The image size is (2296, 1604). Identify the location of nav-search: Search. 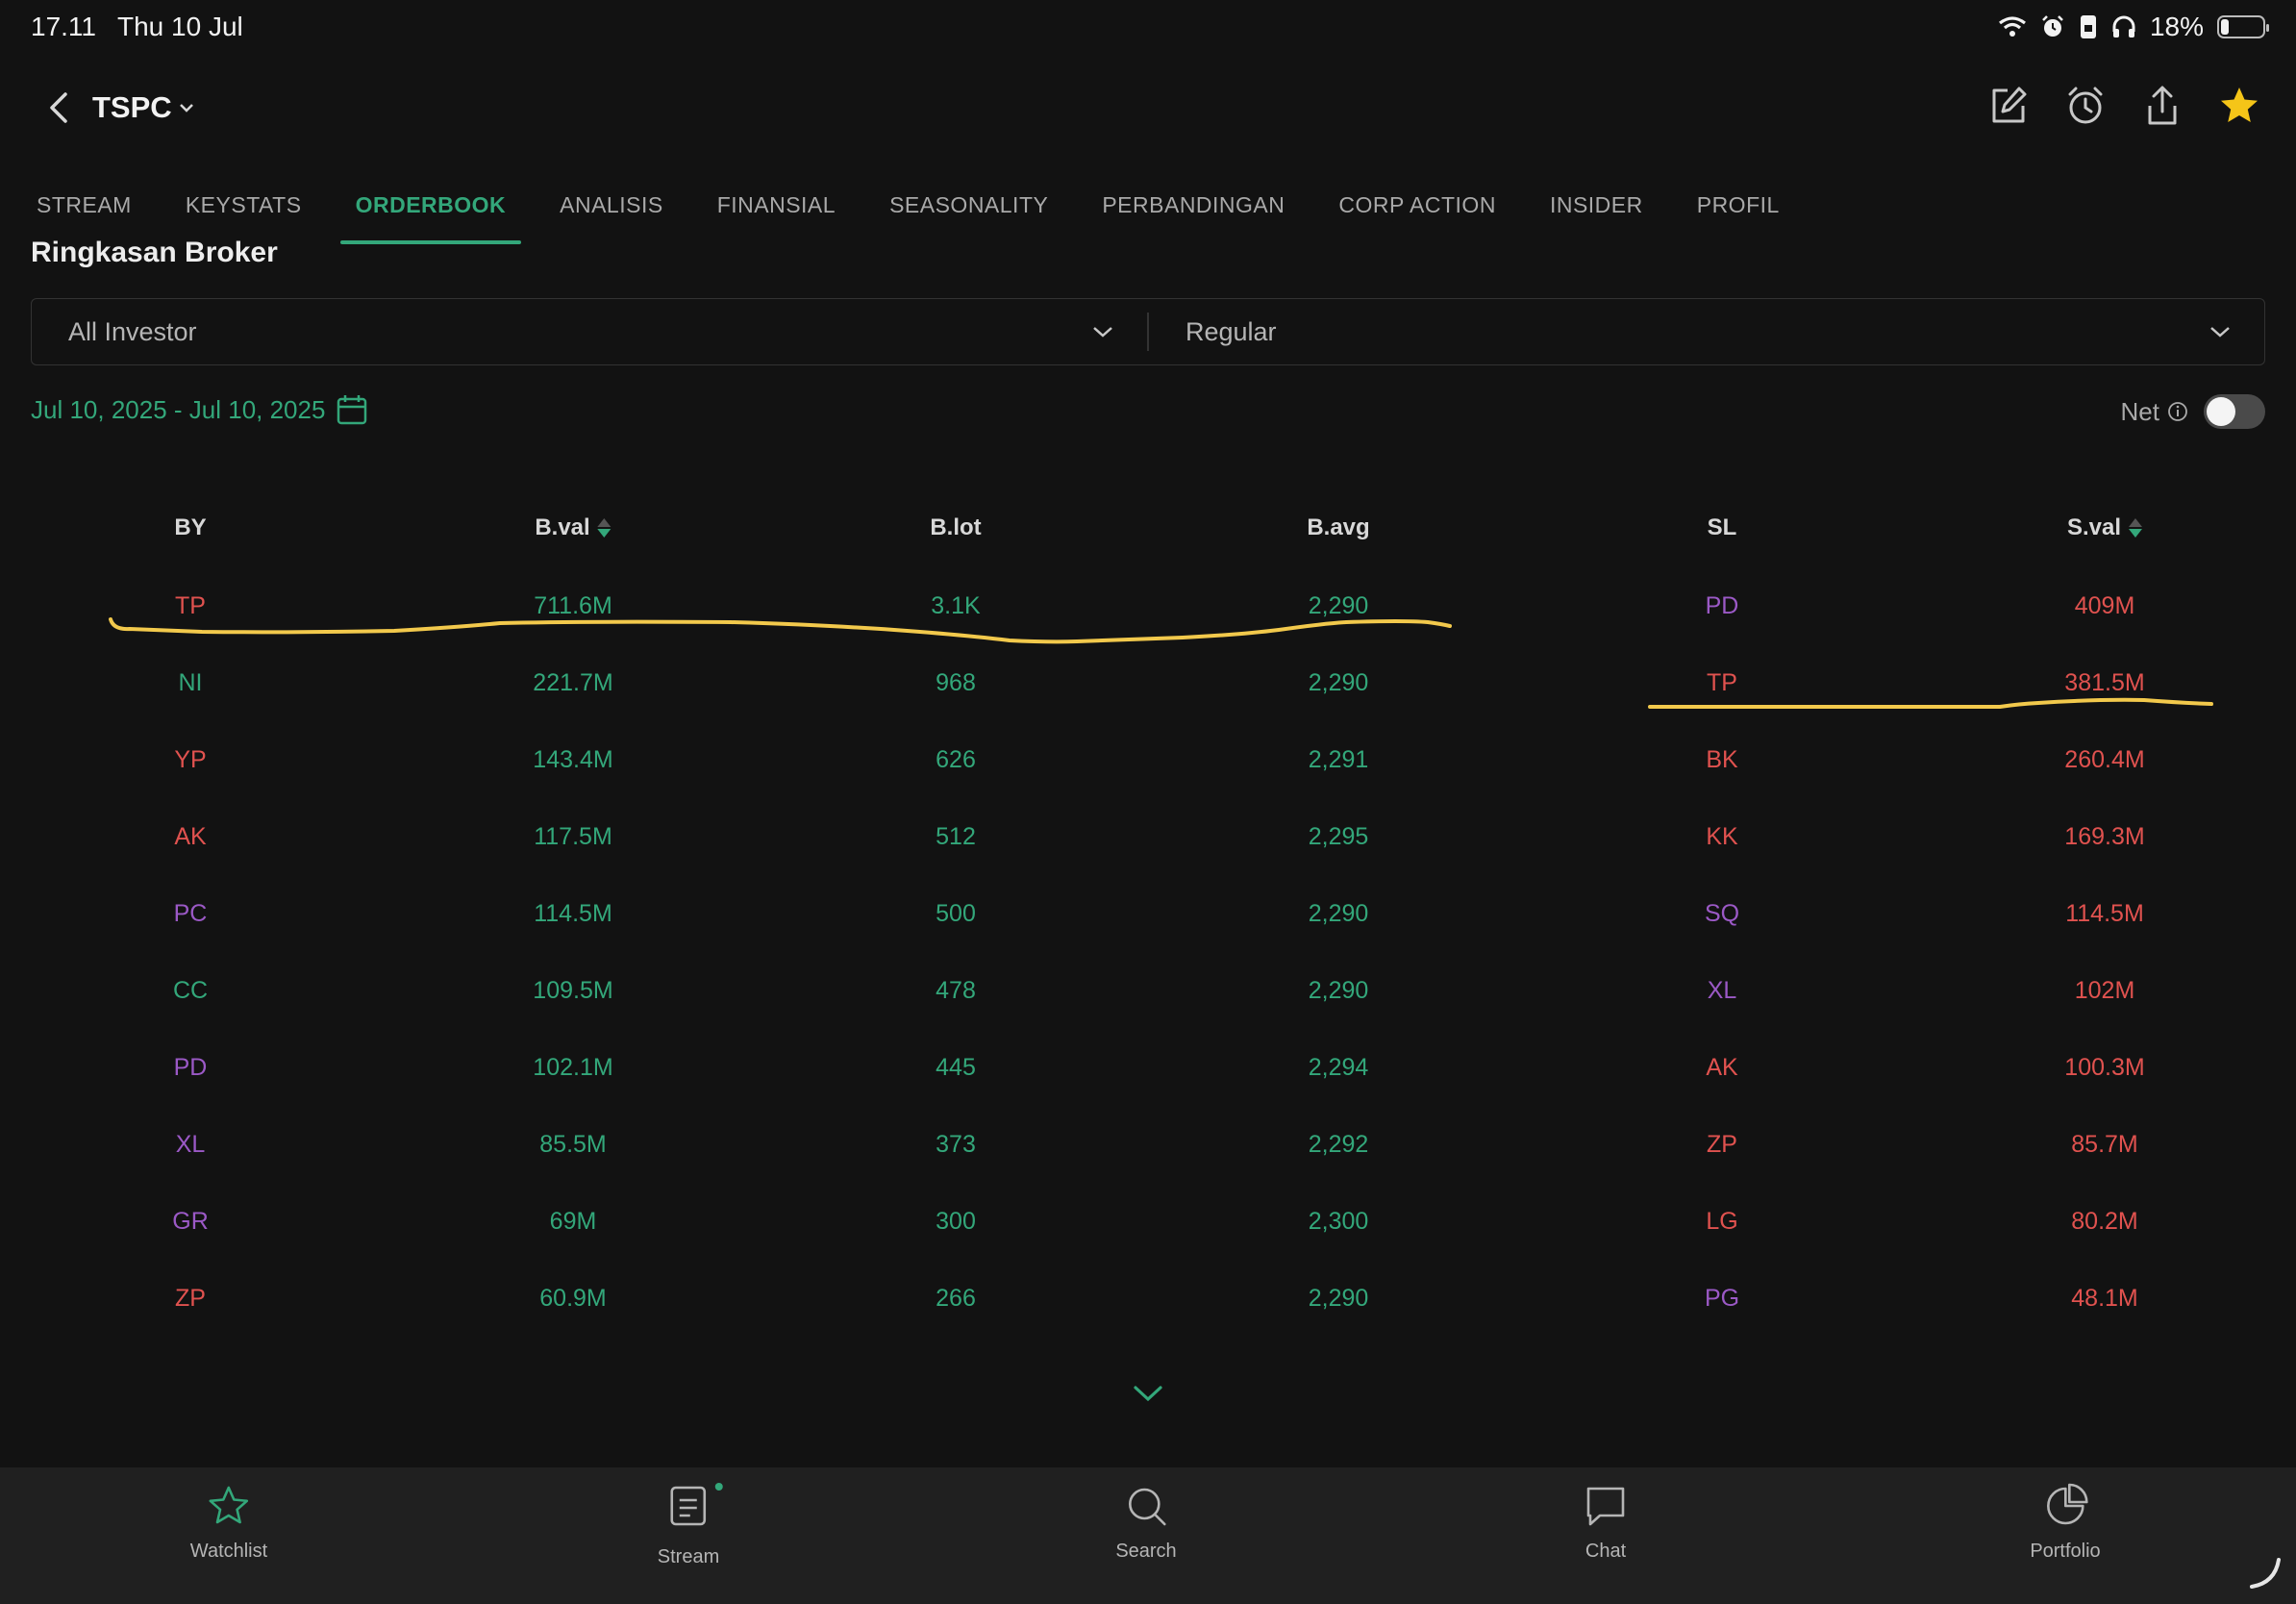
(1146, 1523).